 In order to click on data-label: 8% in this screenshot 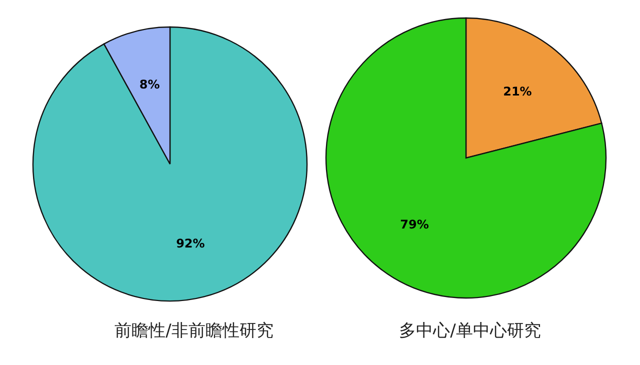, I will do `click(149, 84)`.